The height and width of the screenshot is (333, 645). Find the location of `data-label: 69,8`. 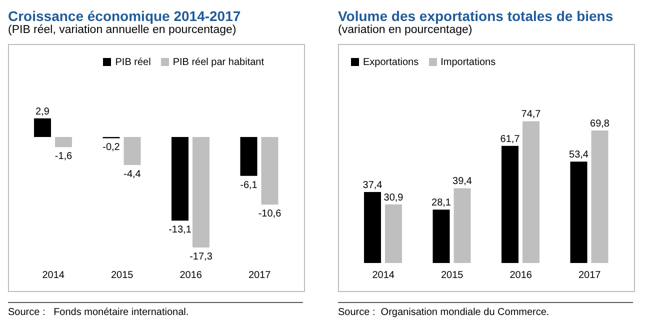

data-label: 69,8 is located at coordinates (600, 124).